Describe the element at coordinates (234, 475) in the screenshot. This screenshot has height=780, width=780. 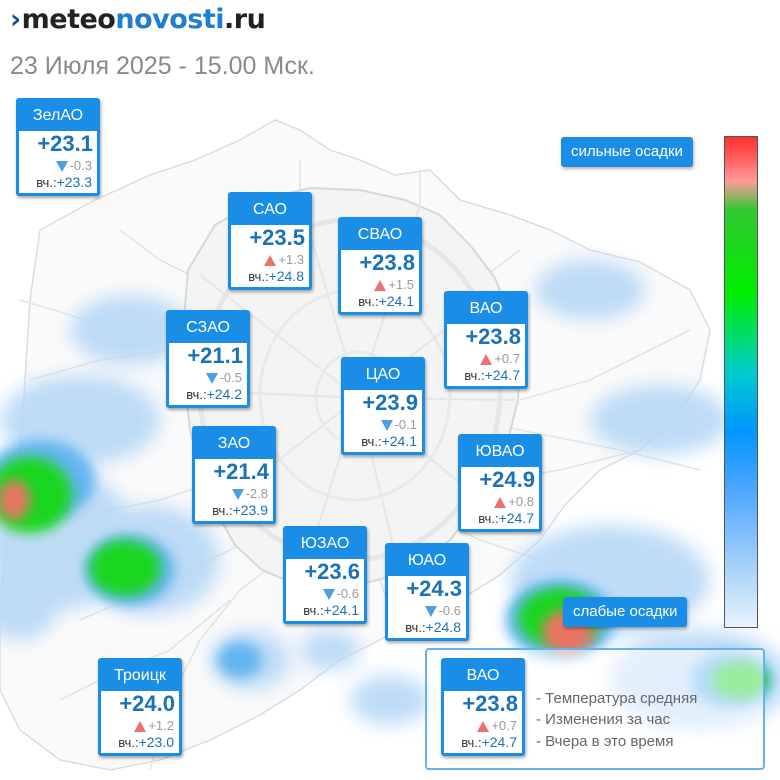
I see `district-zao: ЗАО +21.4 -2.8 вч.:+23.9` at that location.